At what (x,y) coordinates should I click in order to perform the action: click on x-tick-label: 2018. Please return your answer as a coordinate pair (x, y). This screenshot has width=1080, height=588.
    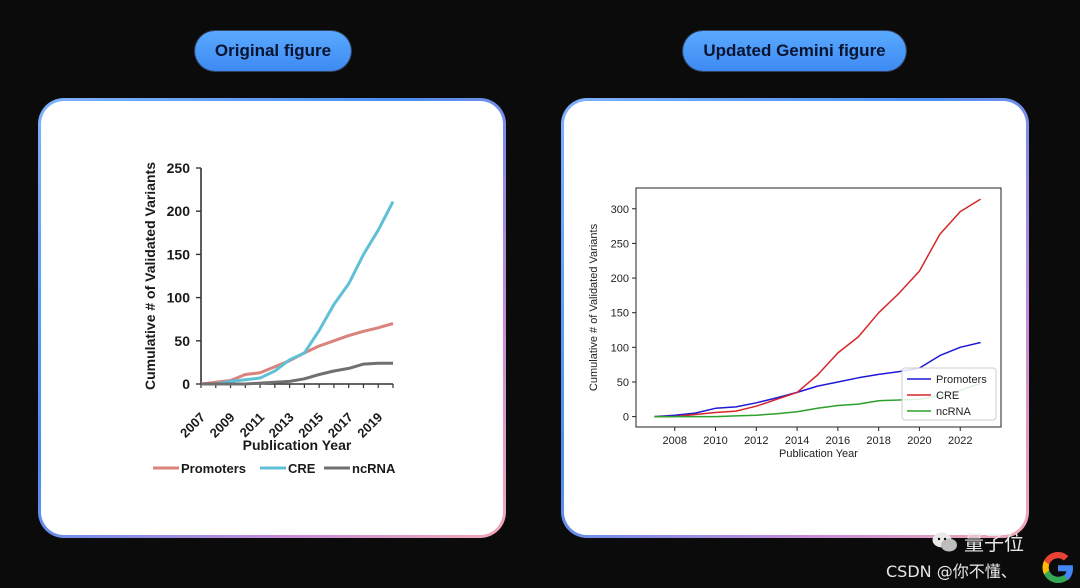
    Looking at the image, I should click on (878, 441).